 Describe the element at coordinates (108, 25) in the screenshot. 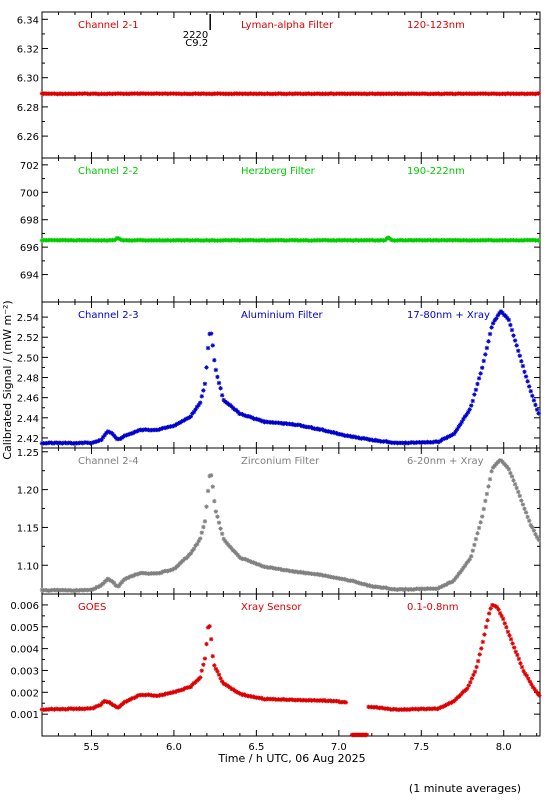

I see `channel-label: Channel 2-1` at that location.